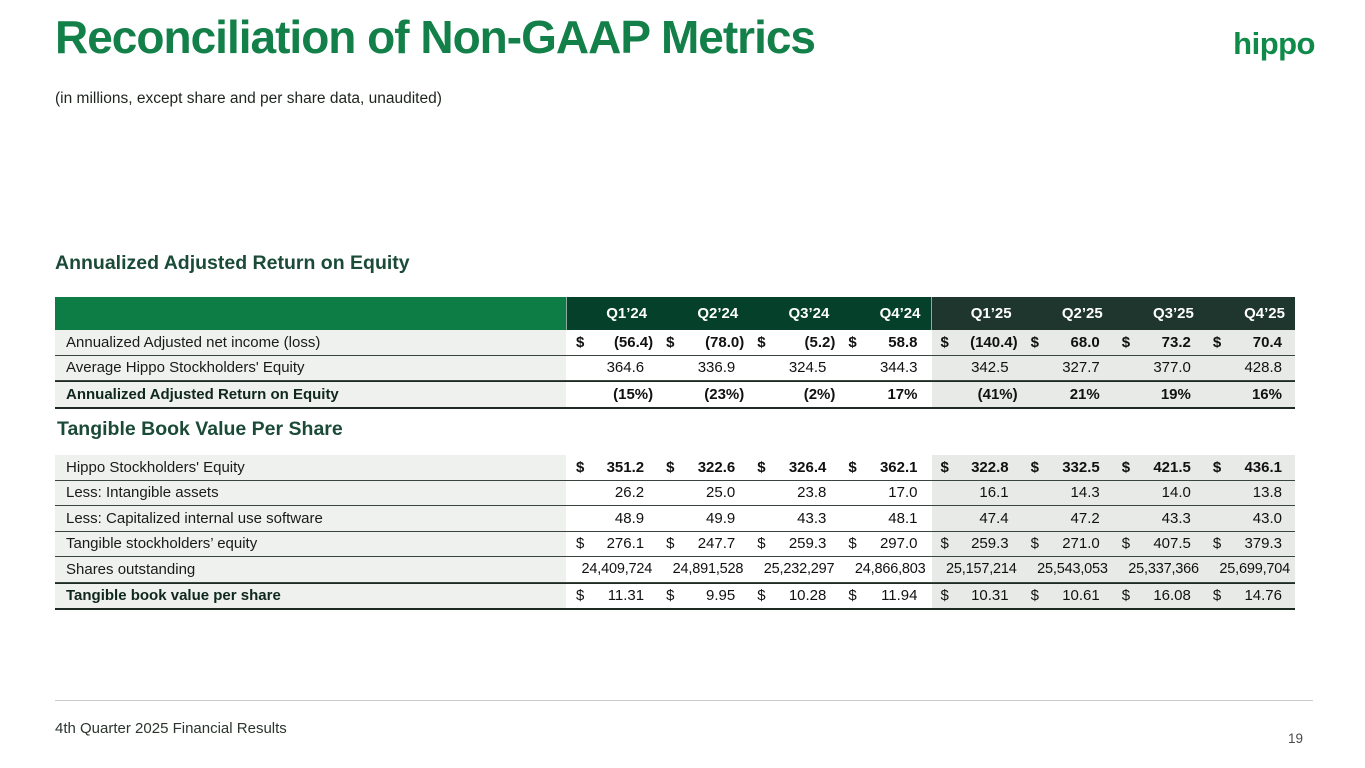  I want to click on cell-value: 25.0, so click(703, 492).